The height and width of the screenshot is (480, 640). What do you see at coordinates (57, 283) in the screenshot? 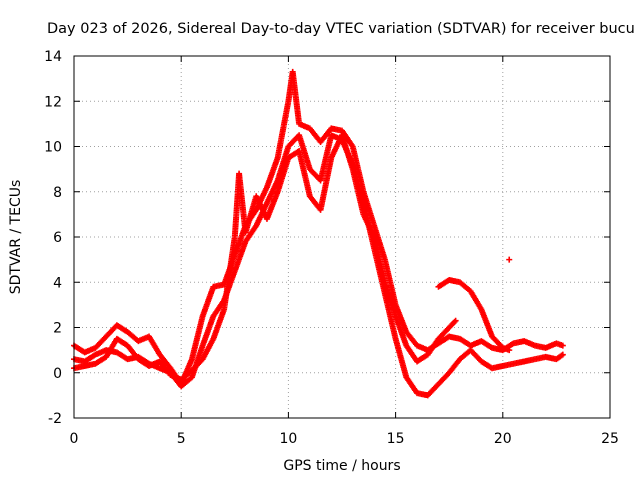
I see `y-tick-label: 4` at bounding box center [57, 283].